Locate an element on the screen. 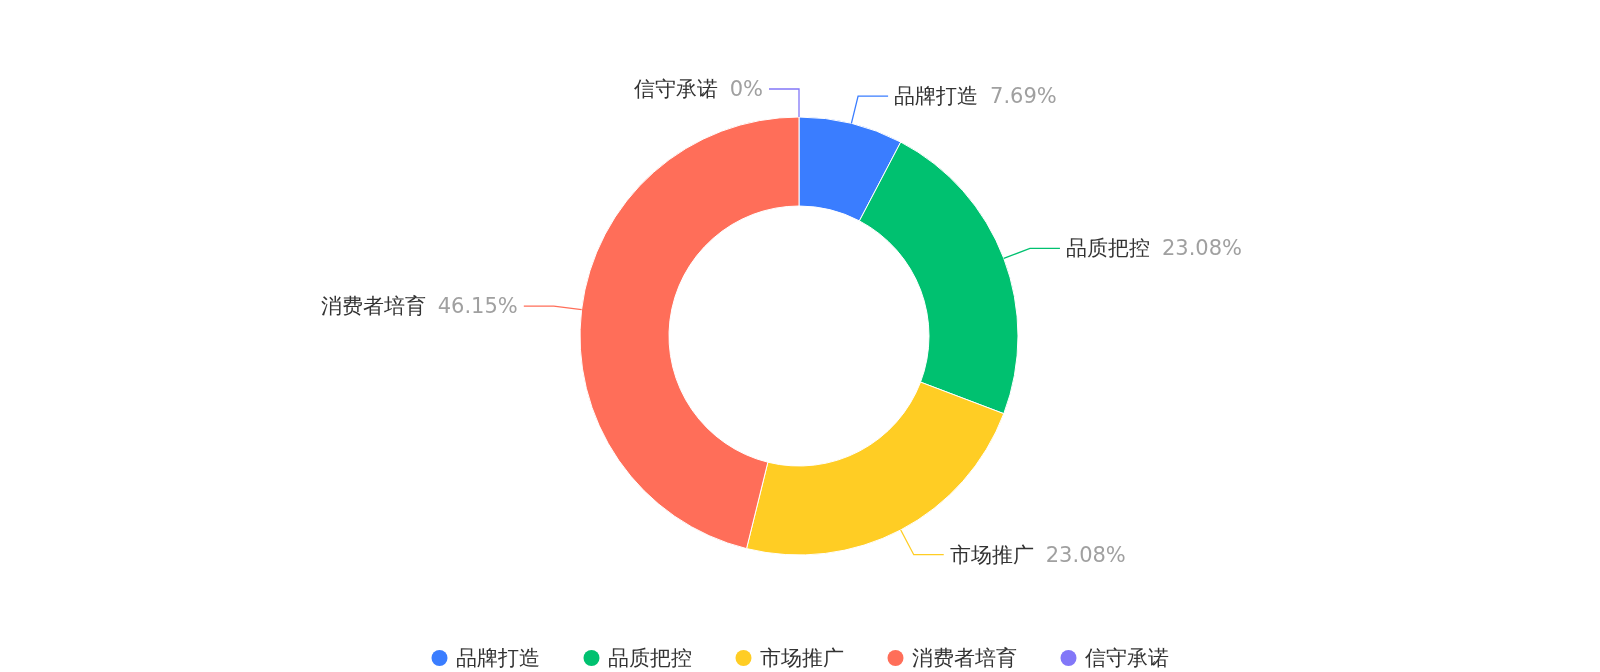 This screenshot has width=1600, height=672. category-label: 信守承诺 is located at coordinates (675, 89).